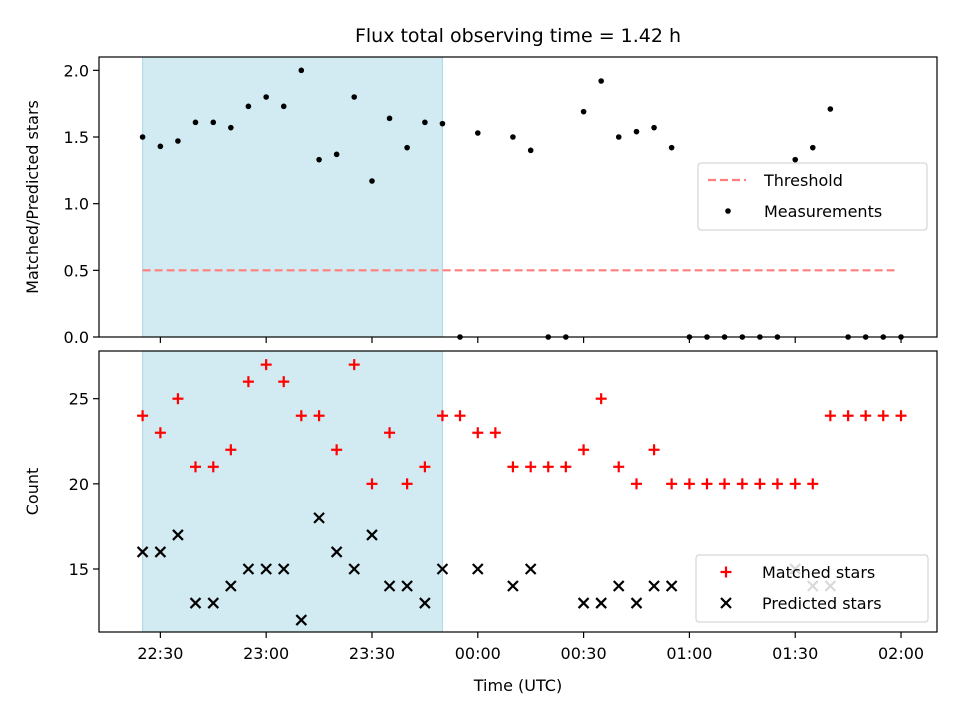 The image size is (960, 720). Describe the element at coordinates (486, 569) in the screenshot. I see `series-predicted-stars` at that location.